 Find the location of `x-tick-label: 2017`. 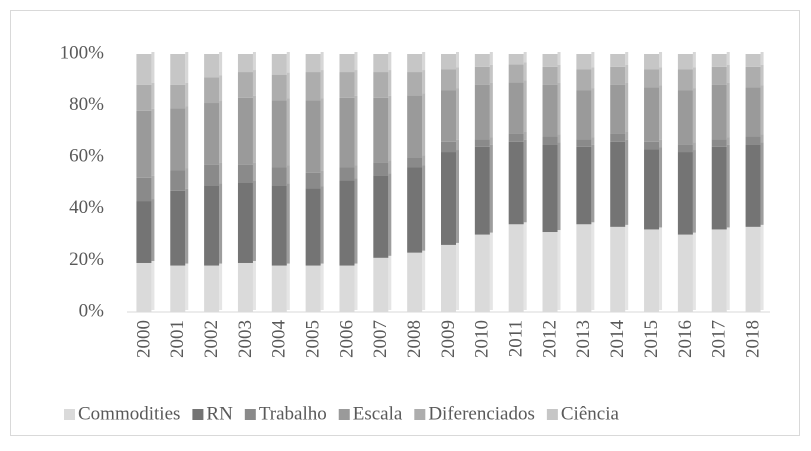

x-tick-label: 2017 is located at coordinates (719, 339).